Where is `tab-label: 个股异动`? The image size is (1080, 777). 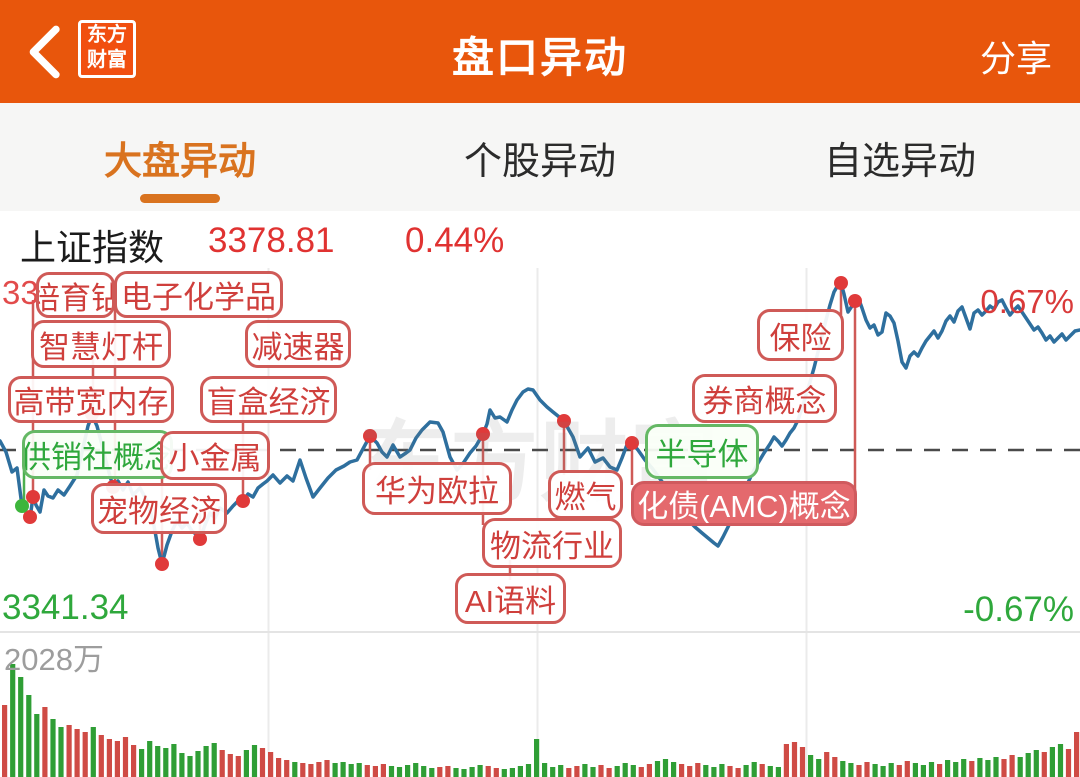 tab-label: 个股异动 is located at coordinates (539, 161).